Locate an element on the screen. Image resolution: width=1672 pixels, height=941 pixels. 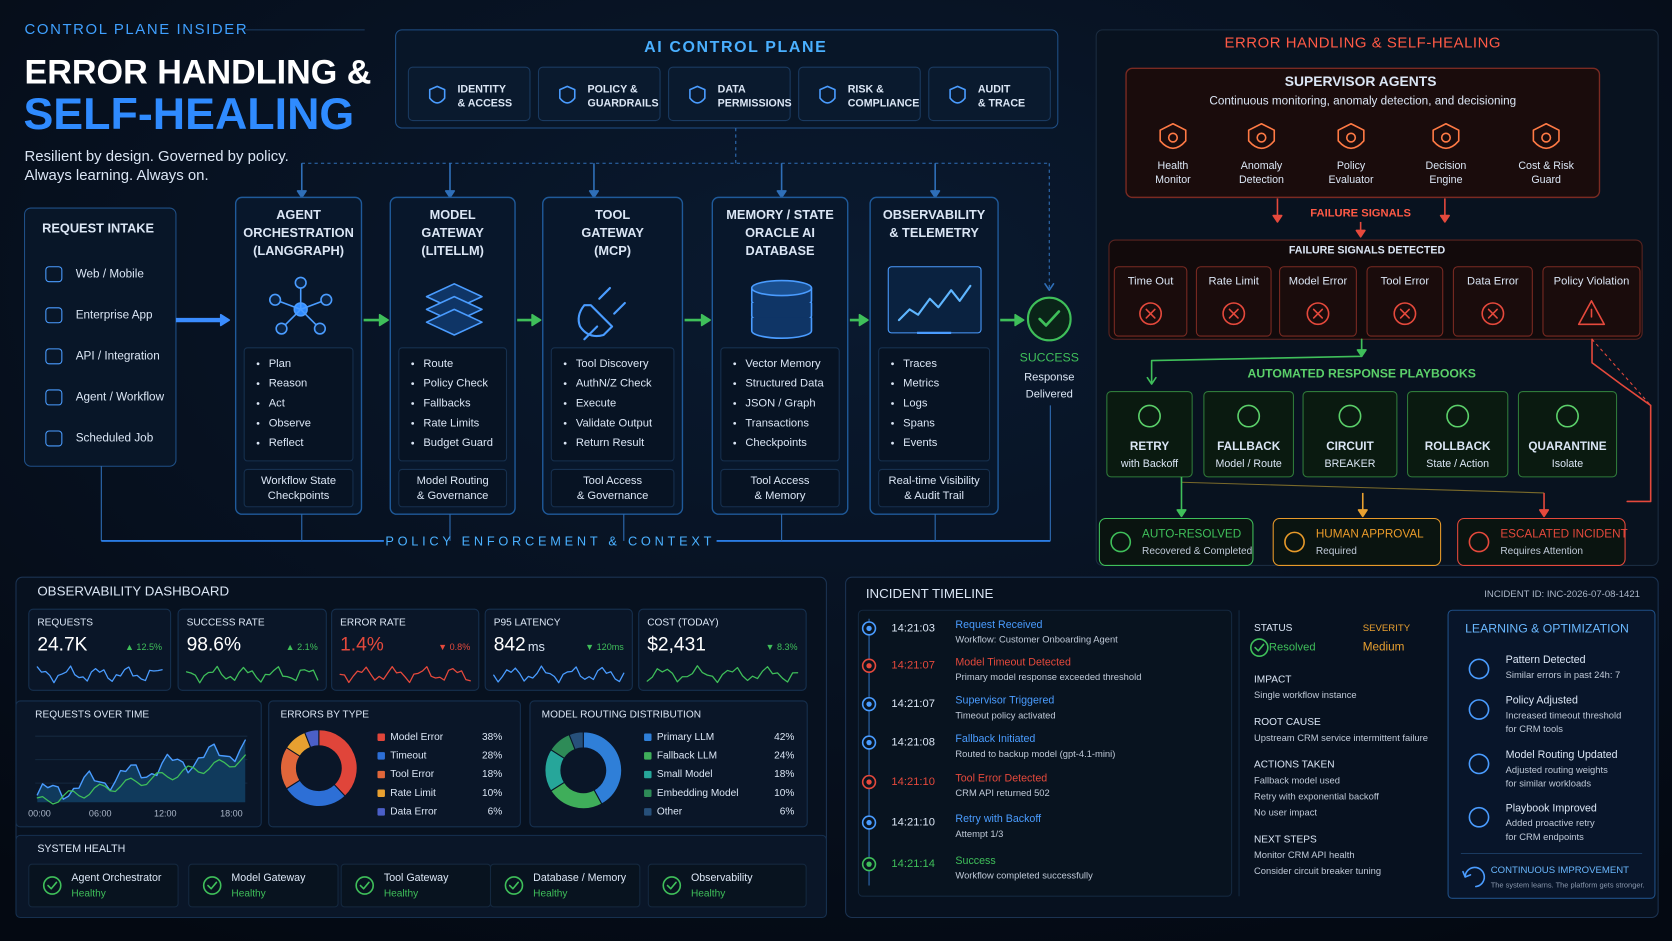
event-detail: Routed to backup model (gpt-4.1-mini) is located at coordinates (1035, 754).